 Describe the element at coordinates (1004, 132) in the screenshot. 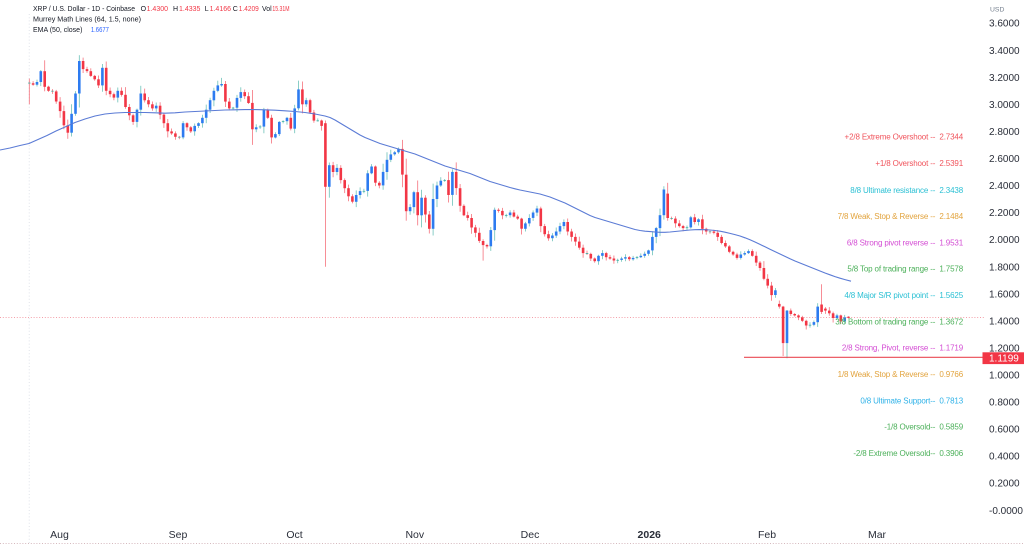

I see `svg-text: 2.8000` at that location.